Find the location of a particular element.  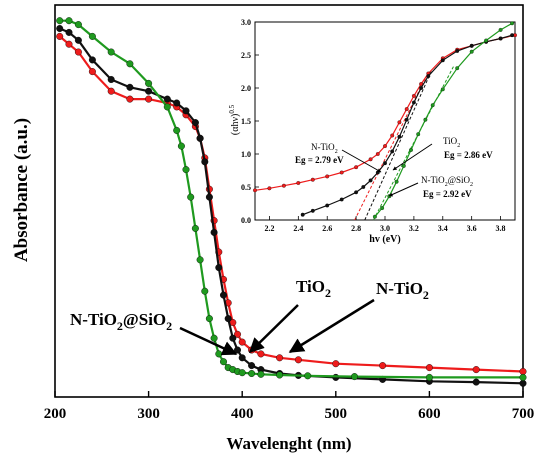

inset-y-tick-label: 2.5 is located at coordinates (246, 55).